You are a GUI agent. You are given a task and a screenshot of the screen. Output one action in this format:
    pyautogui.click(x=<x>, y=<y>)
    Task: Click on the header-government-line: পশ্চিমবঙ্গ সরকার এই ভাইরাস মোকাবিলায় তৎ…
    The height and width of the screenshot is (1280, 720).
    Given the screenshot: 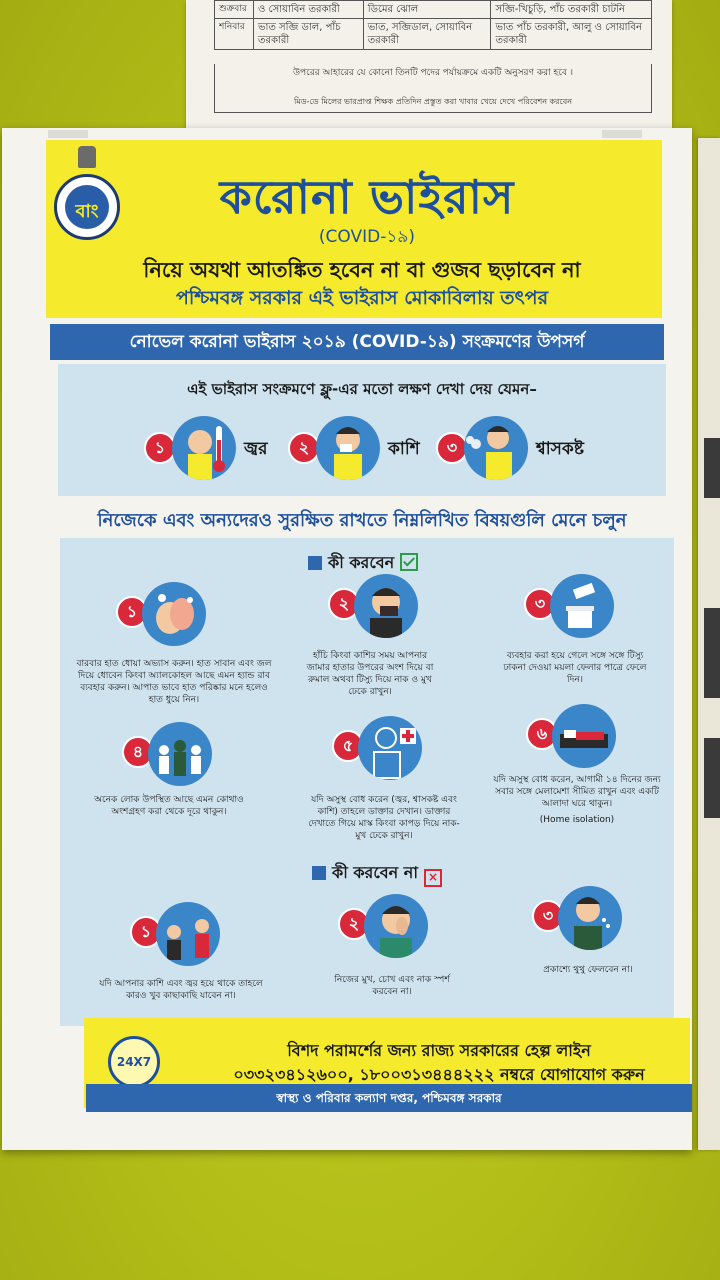 What is the action you would take?
    pyautogui.click(x=362, y=298)
    